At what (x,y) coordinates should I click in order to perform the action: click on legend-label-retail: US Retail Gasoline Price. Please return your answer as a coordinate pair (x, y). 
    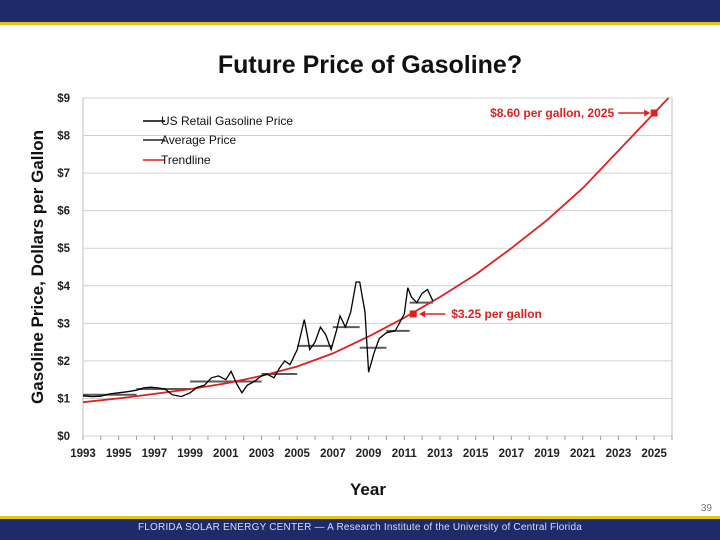
    Looking at the image, I should click on (227, 121).